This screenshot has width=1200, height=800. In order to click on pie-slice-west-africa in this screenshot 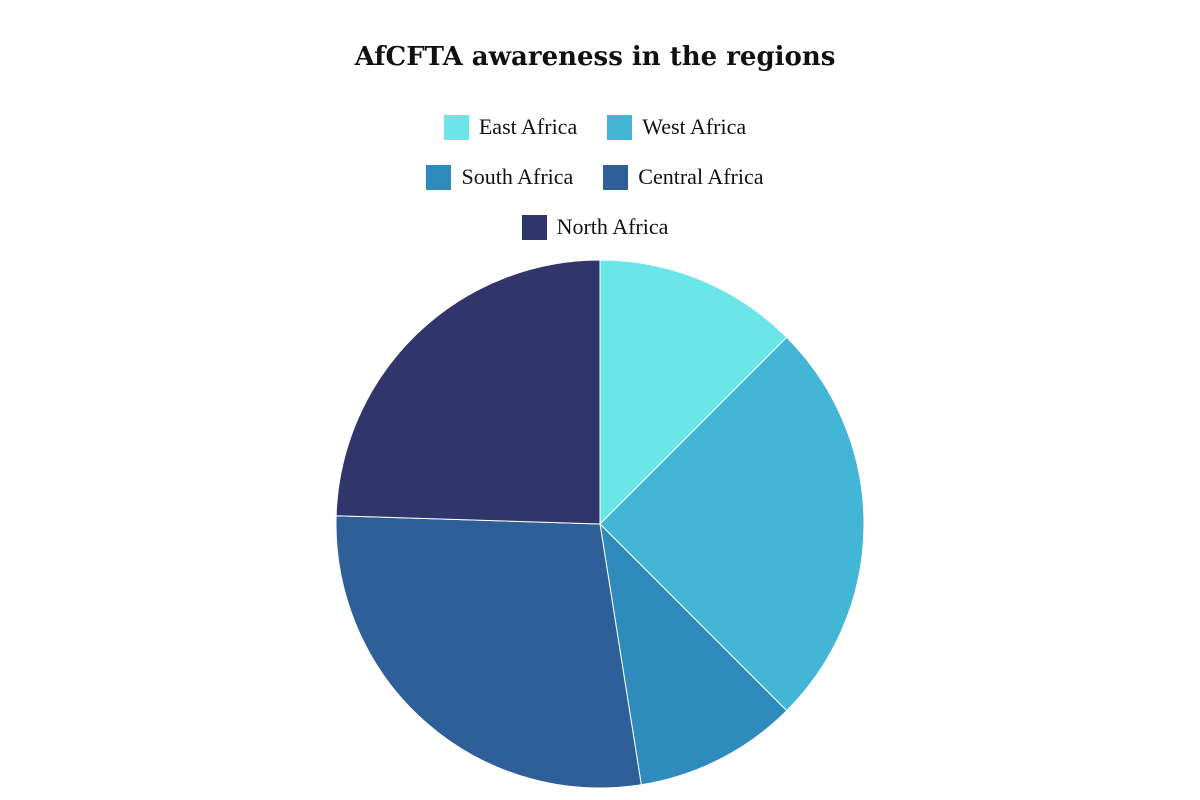, I will do `click(732, 524)`.